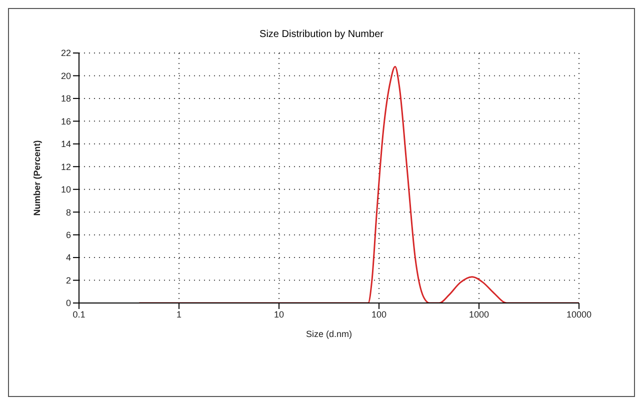 This screenshot has height=403, width=641. Describe the element at coordinates (68, 212) in the screenshot. I see `y-tick-label: 8` at that location.